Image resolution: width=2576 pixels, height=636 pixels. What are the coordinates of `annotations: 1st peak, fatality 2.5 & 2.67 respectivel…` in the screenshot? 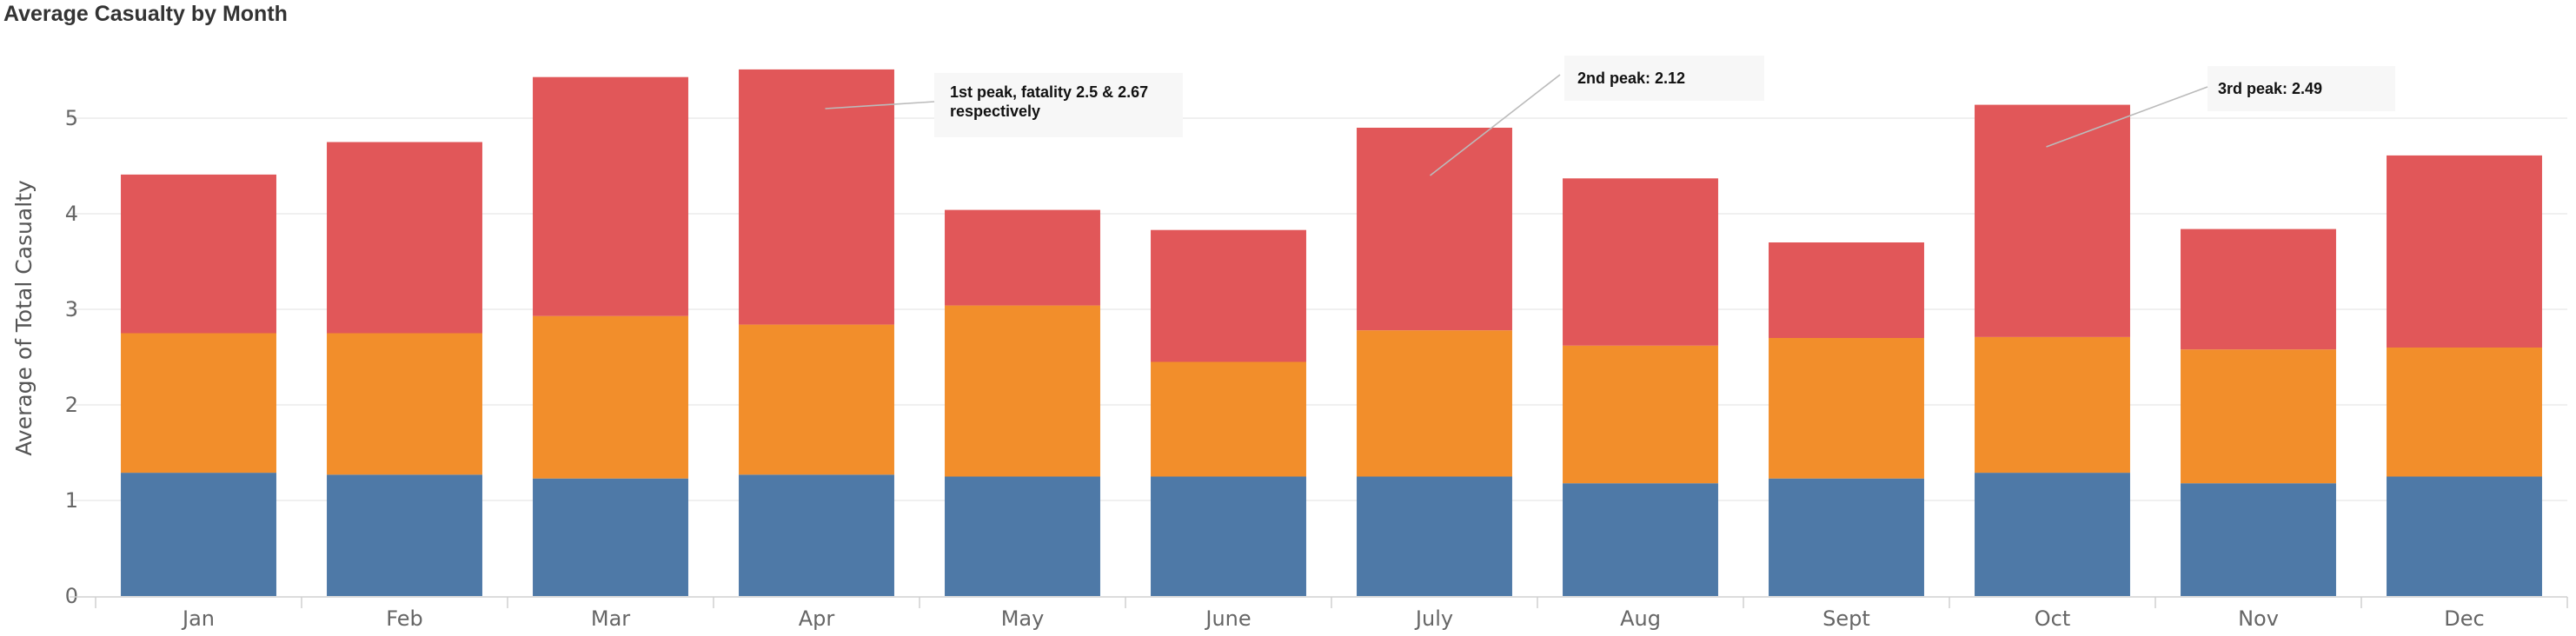 It's located at (1610, 116).